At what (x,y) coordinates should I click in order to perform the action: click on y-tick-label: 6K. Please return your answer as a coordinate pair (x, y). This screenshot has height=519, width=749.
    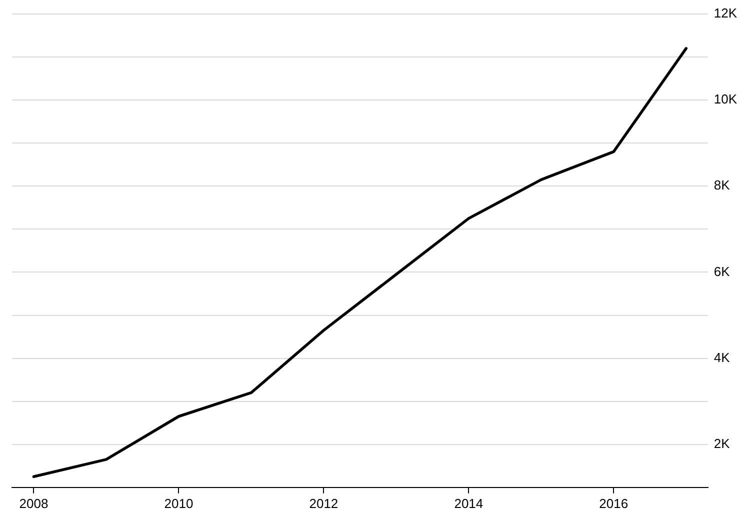
    Looking at the image, I should click on (722, 271).